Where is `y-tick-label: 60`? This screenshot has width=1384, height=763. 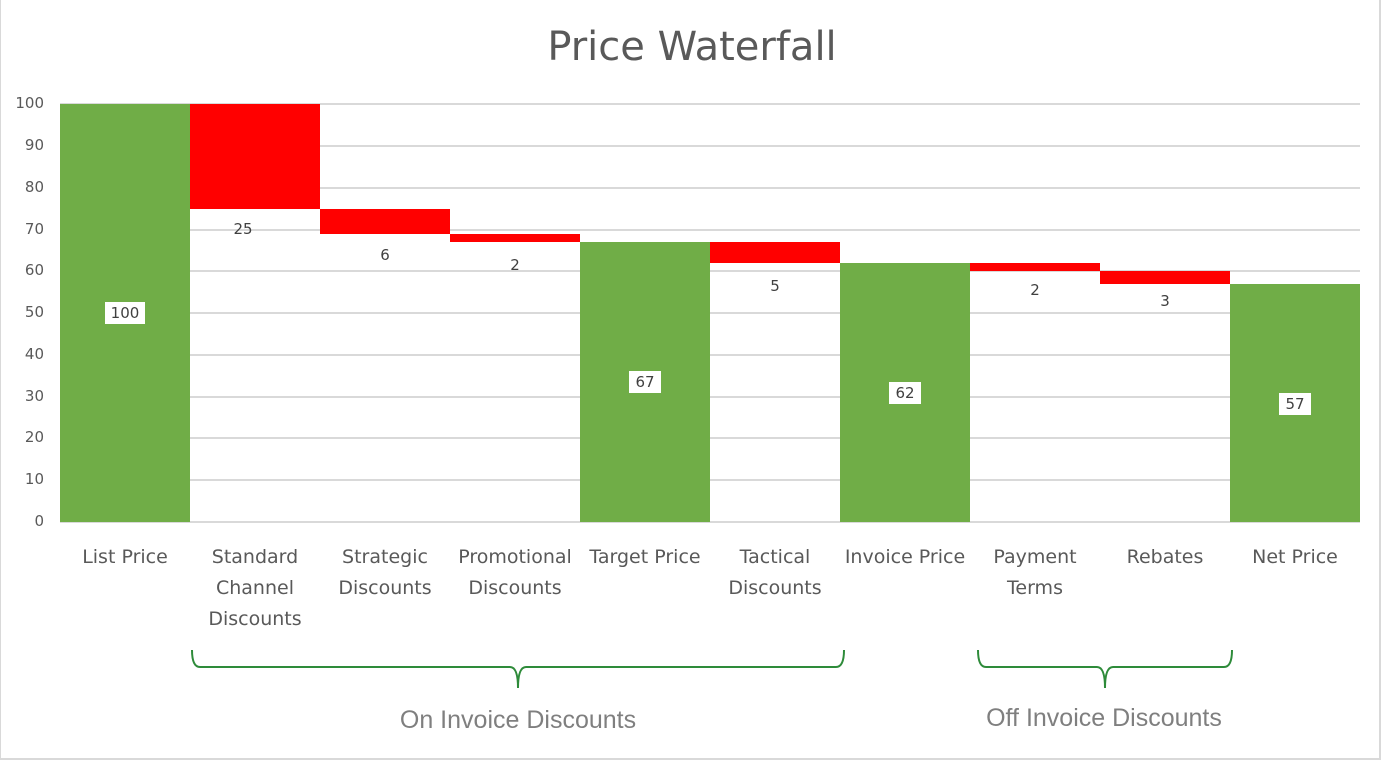
y-tick-label: 60 is located at coordinates (34, 270).